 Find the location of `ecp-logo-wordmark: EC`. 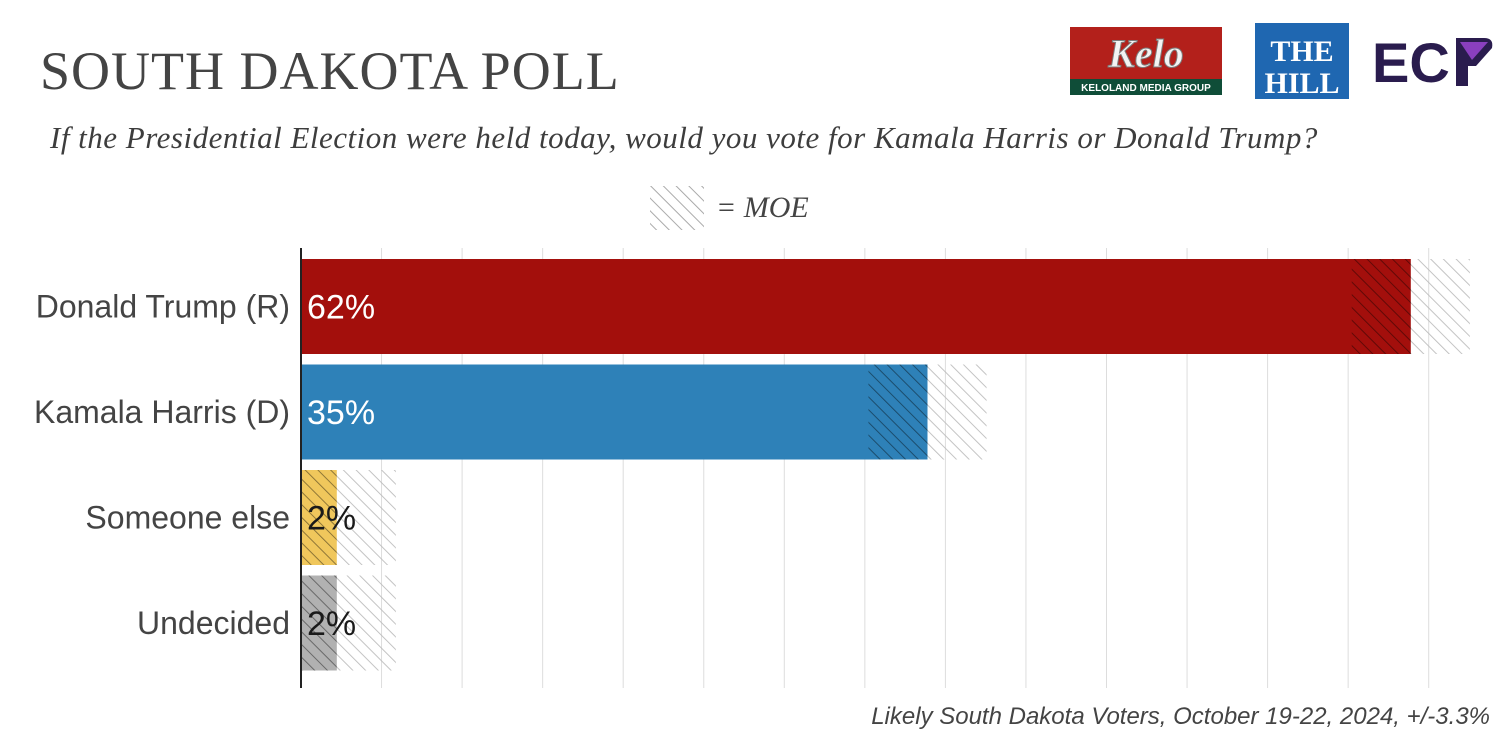

ecp-logo-wordmark: EC is located at coordinates (1411, 60).